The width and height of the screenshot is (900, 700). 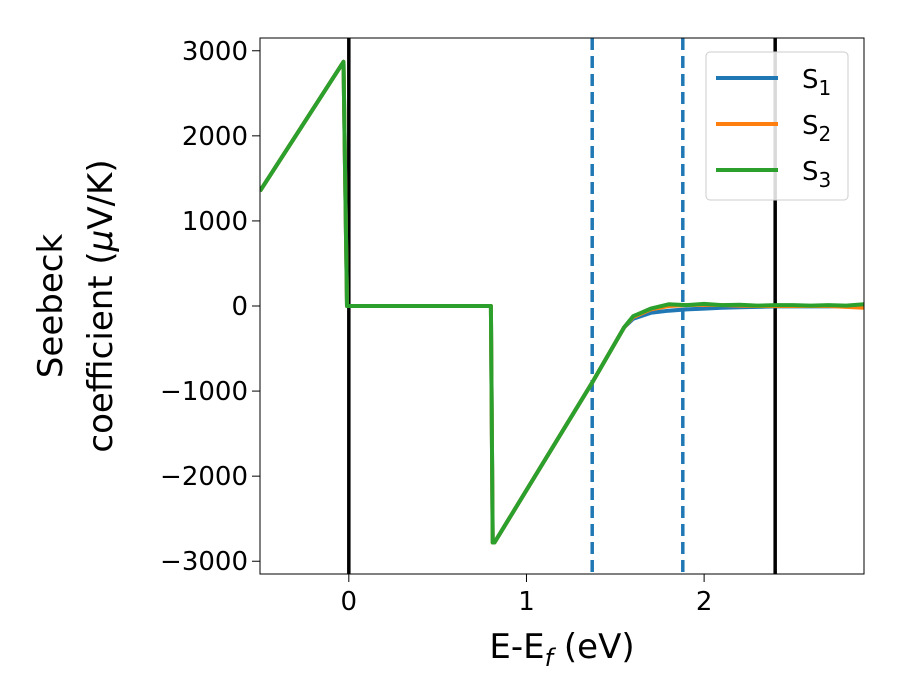 What do you see at coordinates (816, 82) in the screenshot?
I see `legend-label-S1: S1` at bounding box center [816, 82].